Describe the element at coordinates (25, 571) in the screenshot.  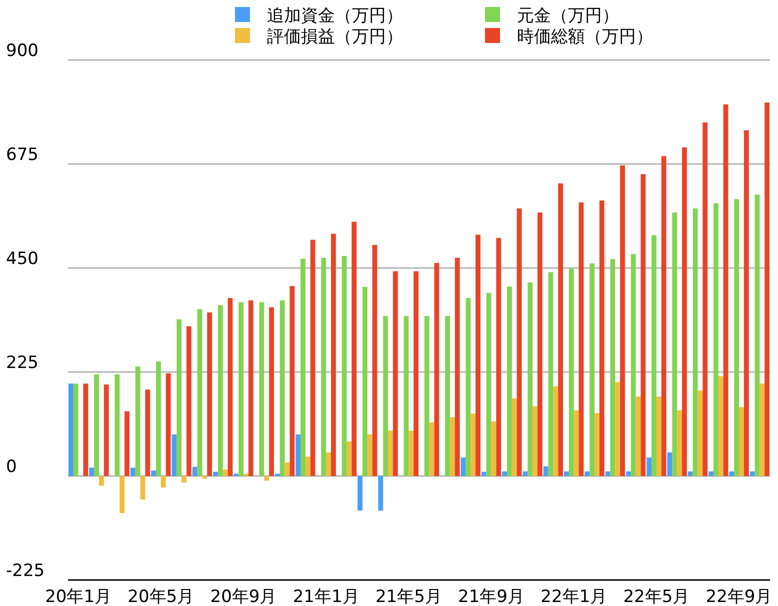
I see `y-tick-label: -225` at that location.